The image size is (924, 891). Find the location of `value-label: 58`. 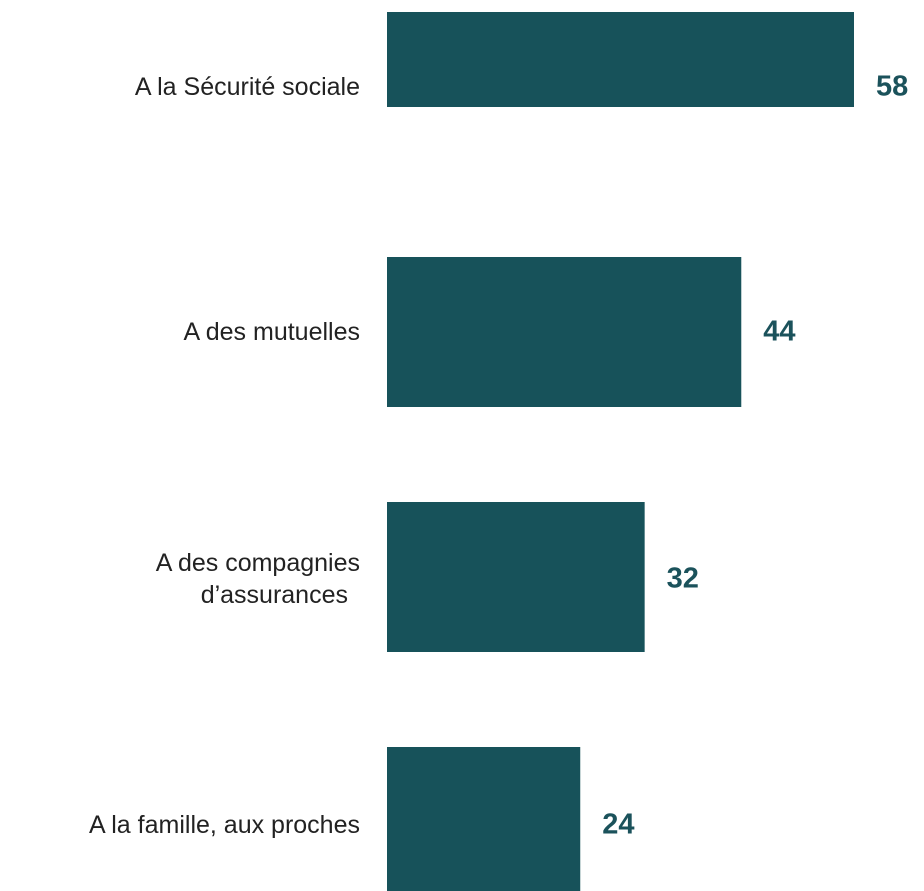

value-label: 58 is located at coordinates (892, 87).